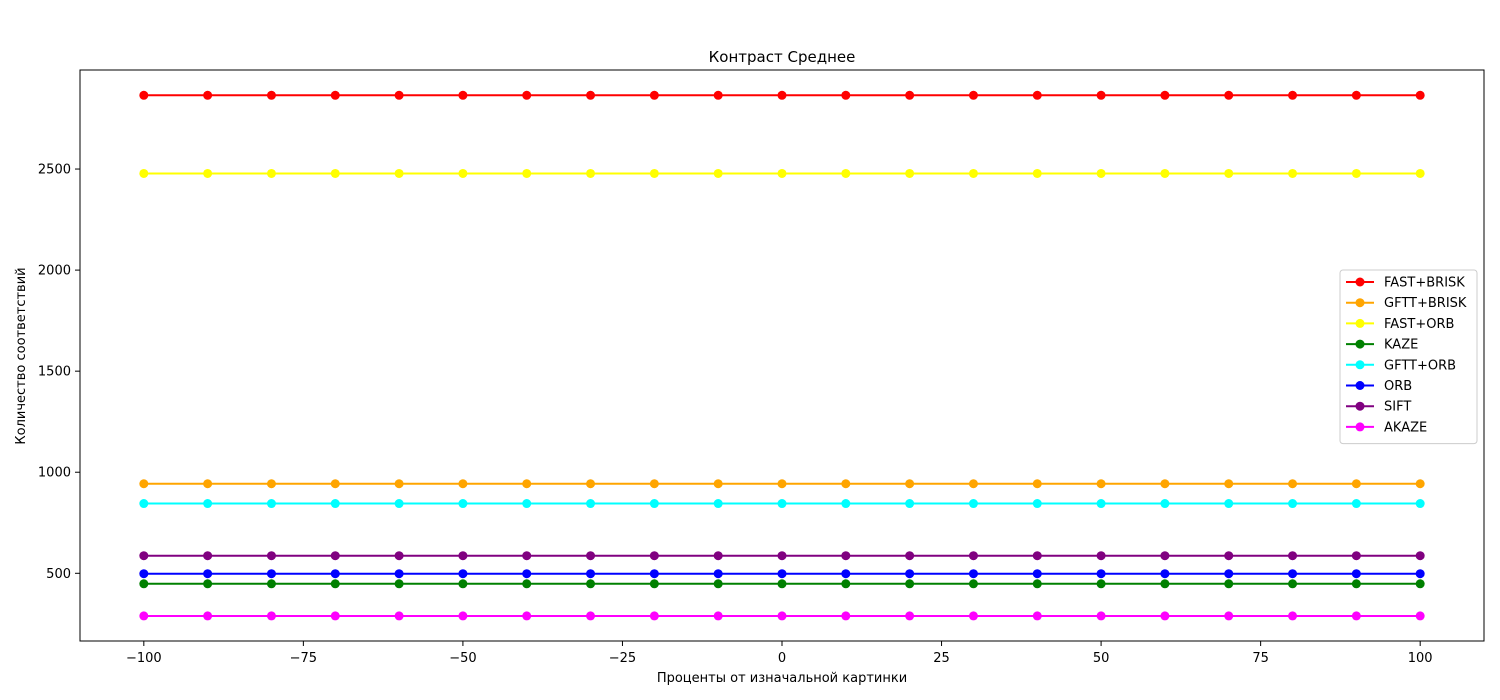 Image resolution: width=1500 pixels, height=700 pixels. I want to click on legend-item: GFTT+BRISK, so click(1406, 303).